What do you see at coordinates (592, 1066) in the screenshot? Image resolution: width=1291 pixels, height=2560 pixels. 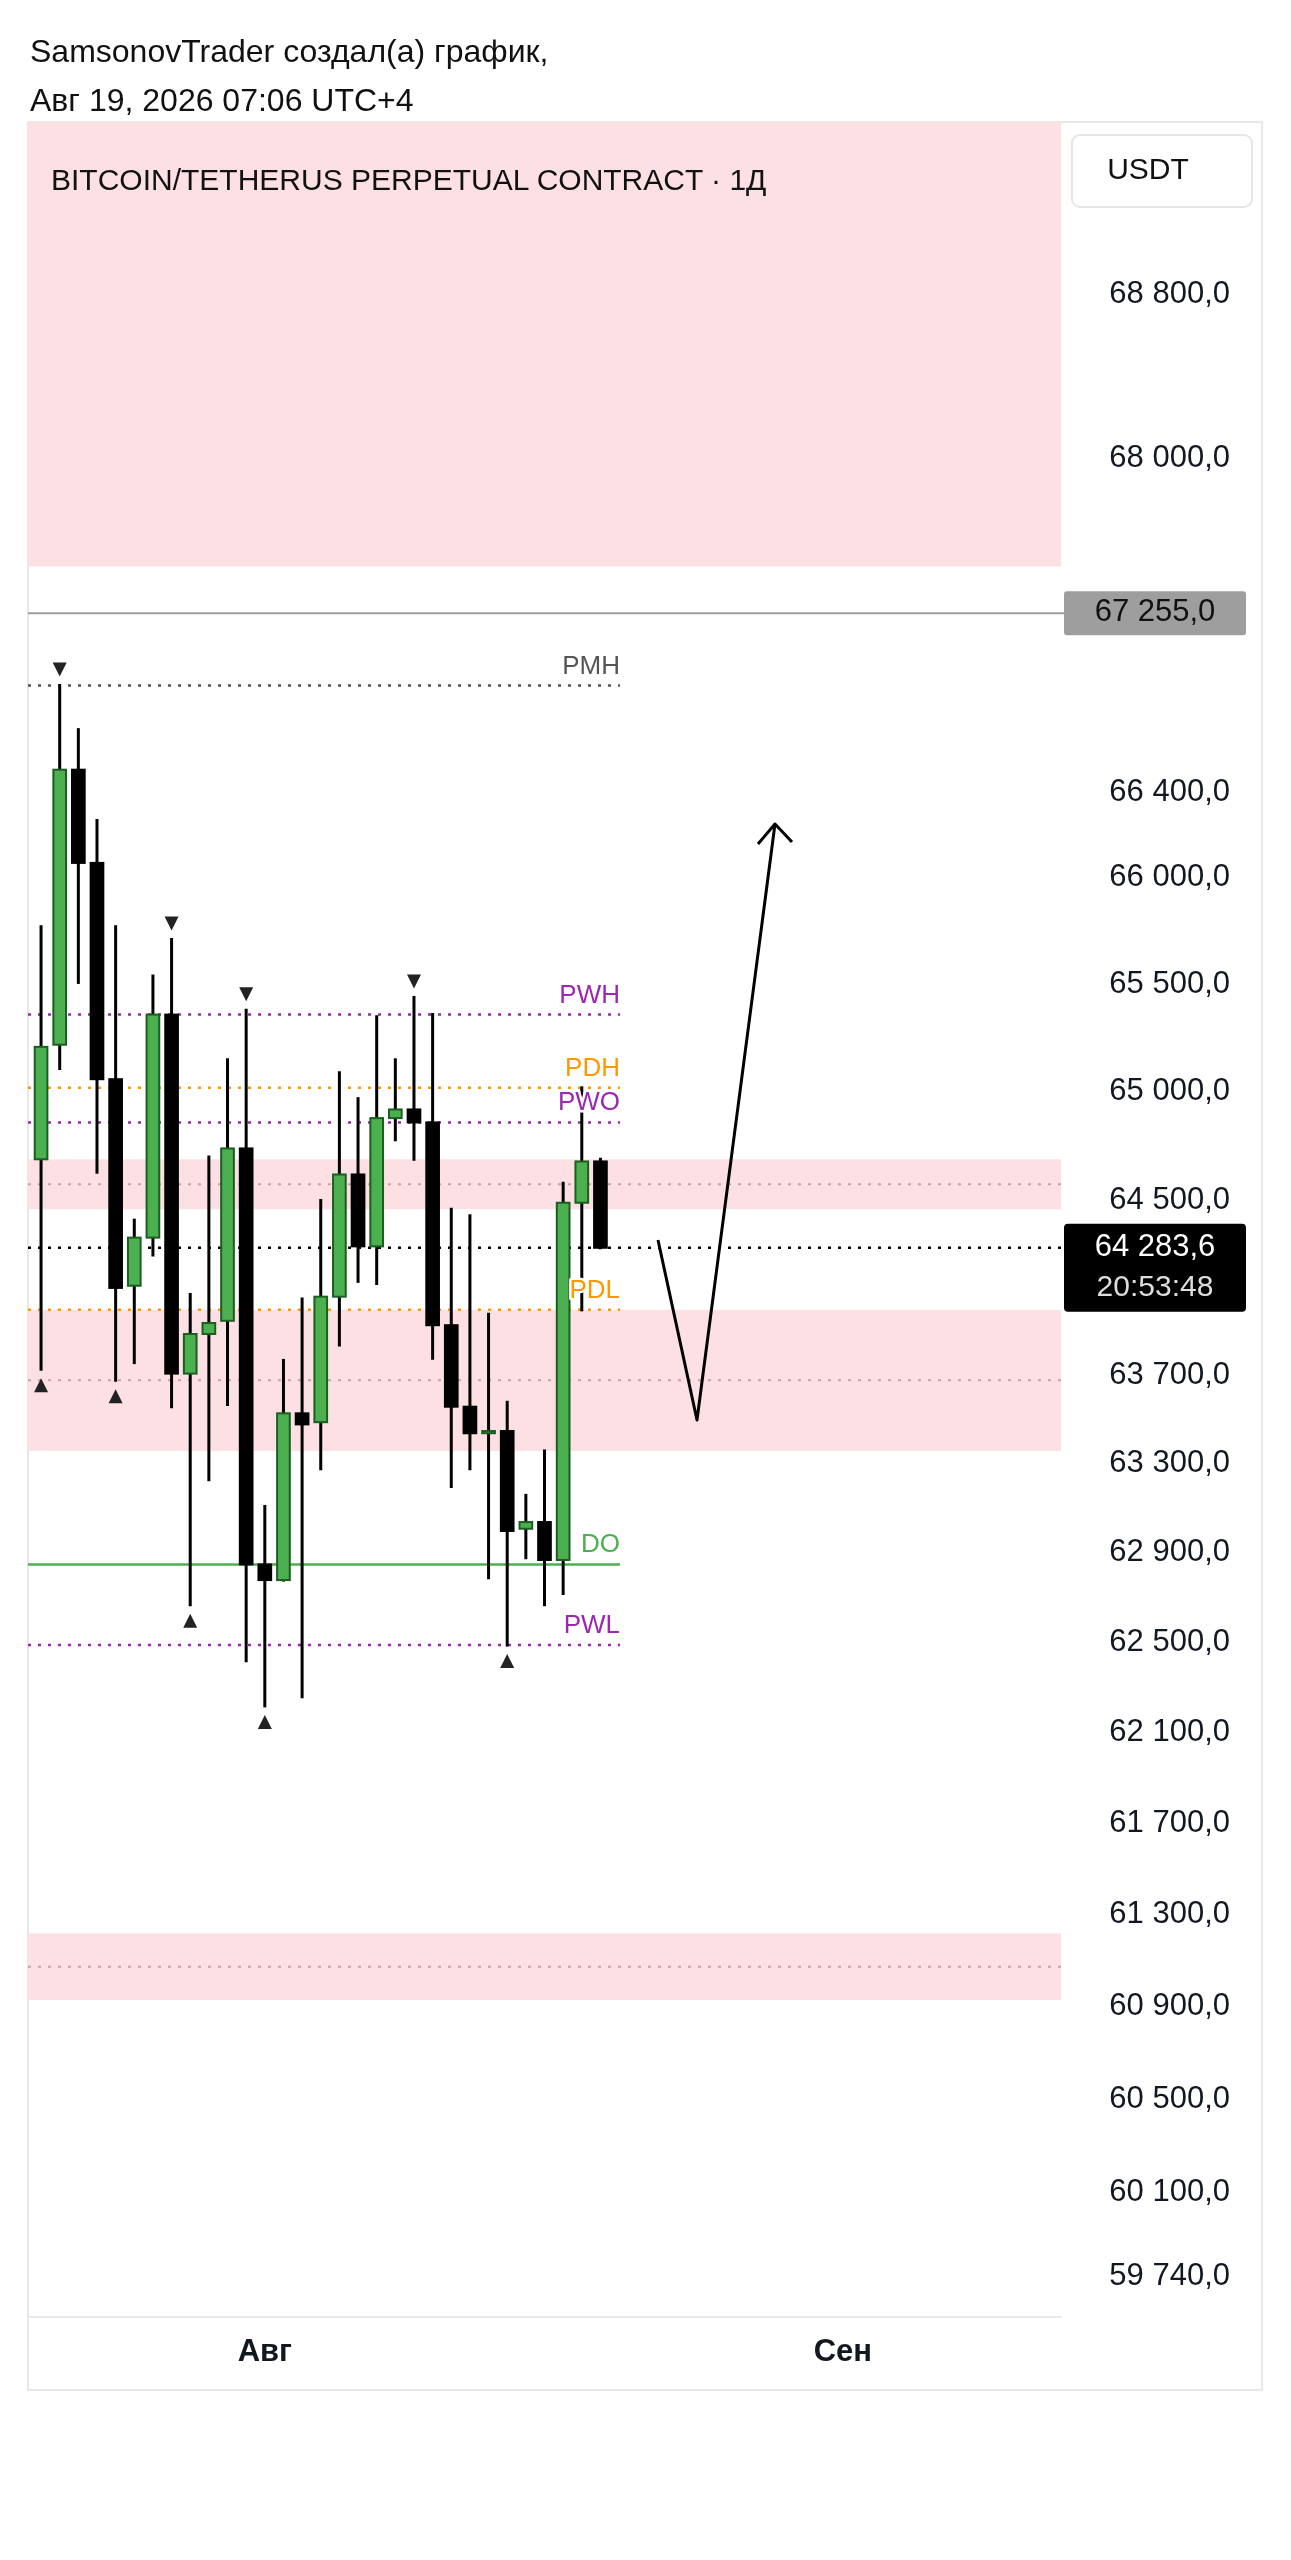 I see `ref-line-label: PDH` at bounding box center [592, 1066].